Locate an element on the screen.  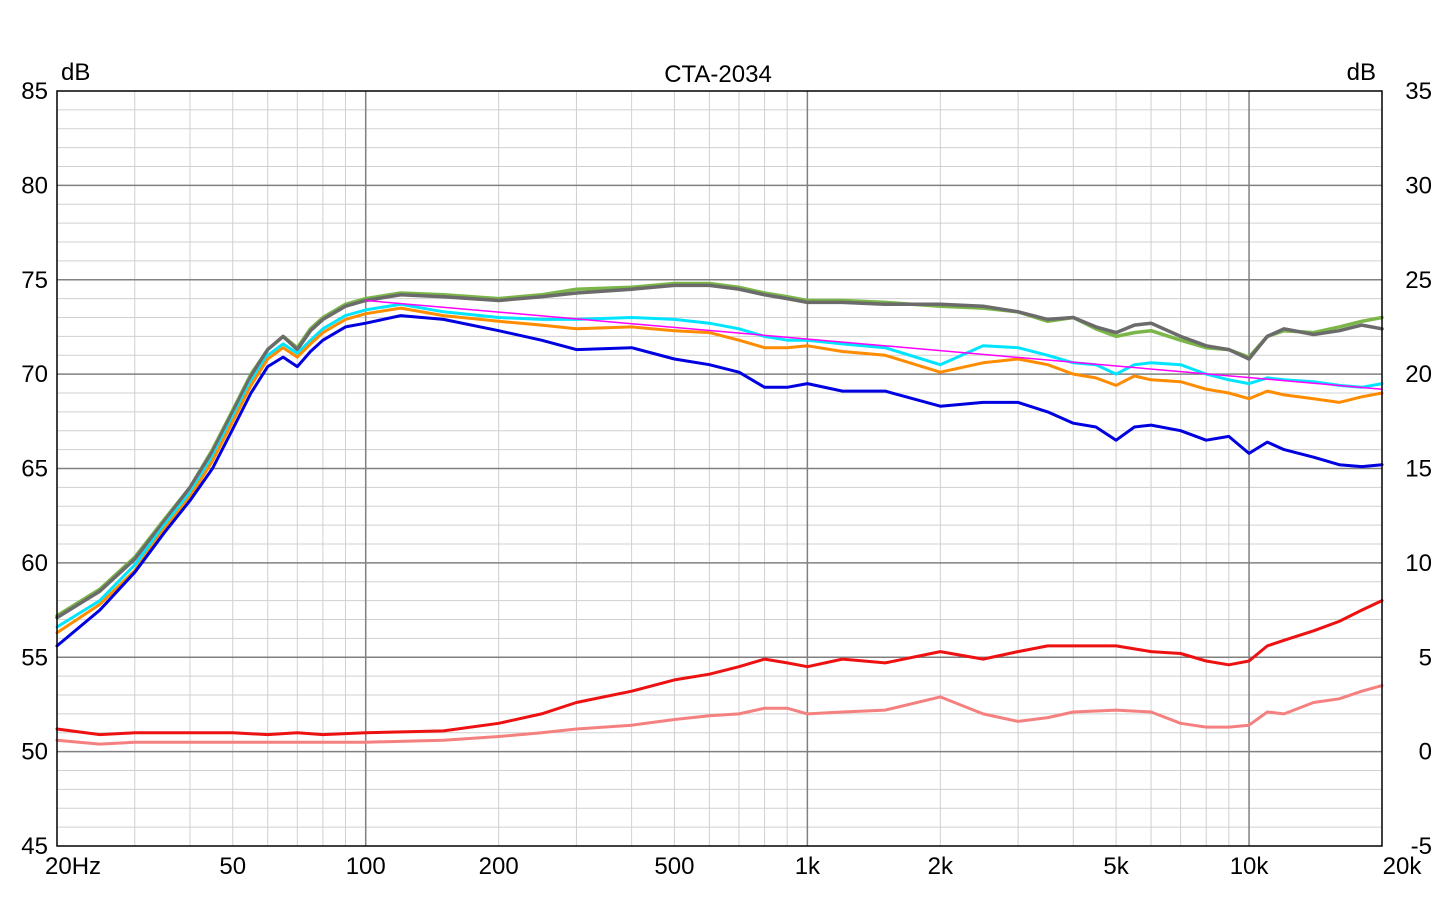
x-tick-label: 20Hz is located at coordinates (73, 866).